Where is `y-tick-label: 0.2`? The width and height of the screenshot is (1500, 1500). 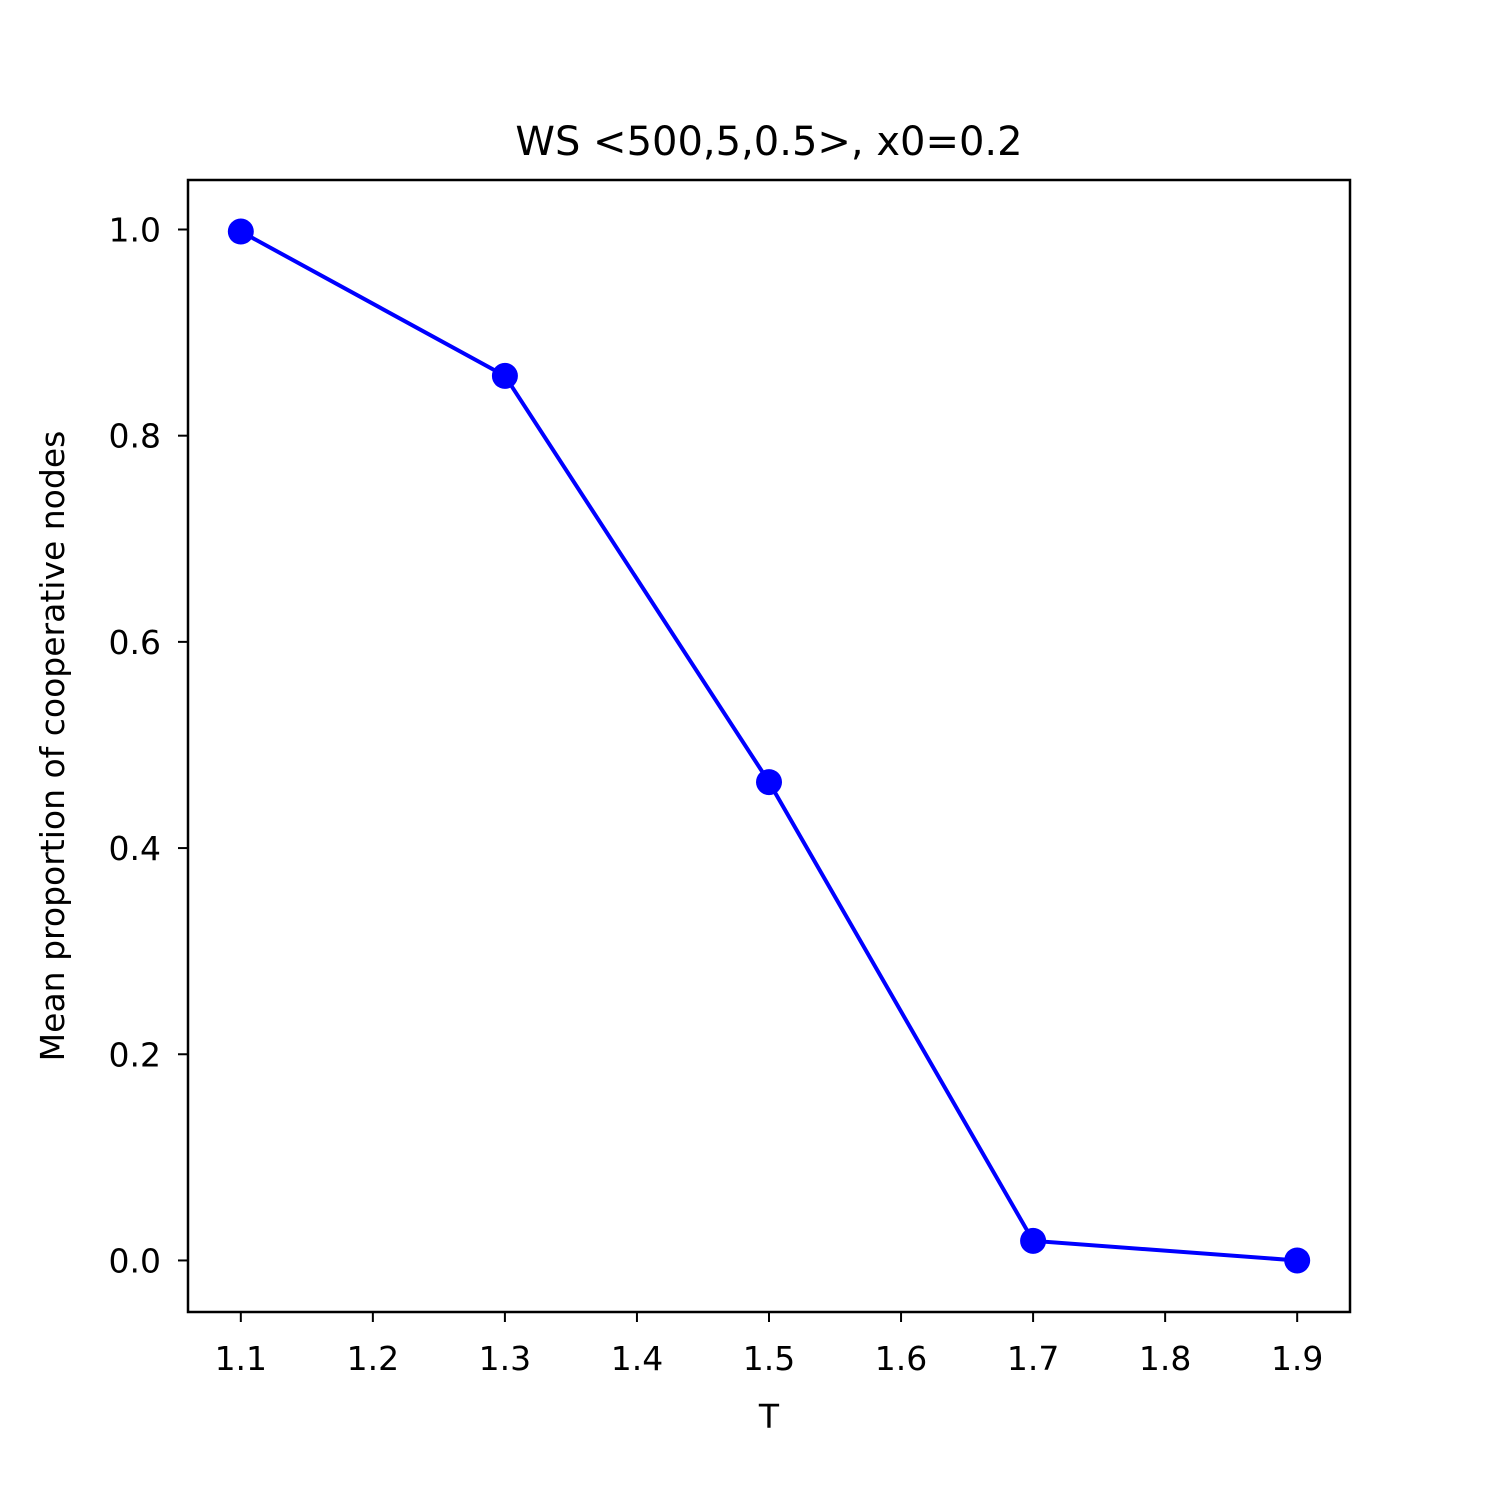 y-tick-label: 0.2 is located at coordinates (135, 1054).